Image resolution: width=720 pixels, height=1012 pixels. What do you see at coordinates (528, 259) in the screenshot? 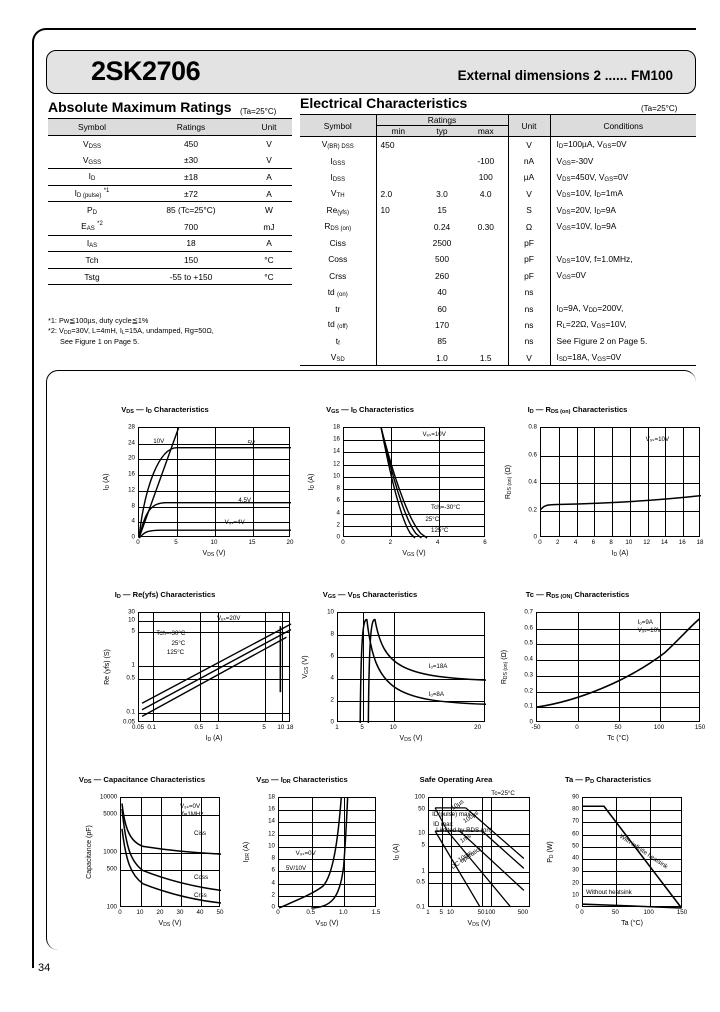
I see `ec-unit: pF` at bounding box center [528, 259].